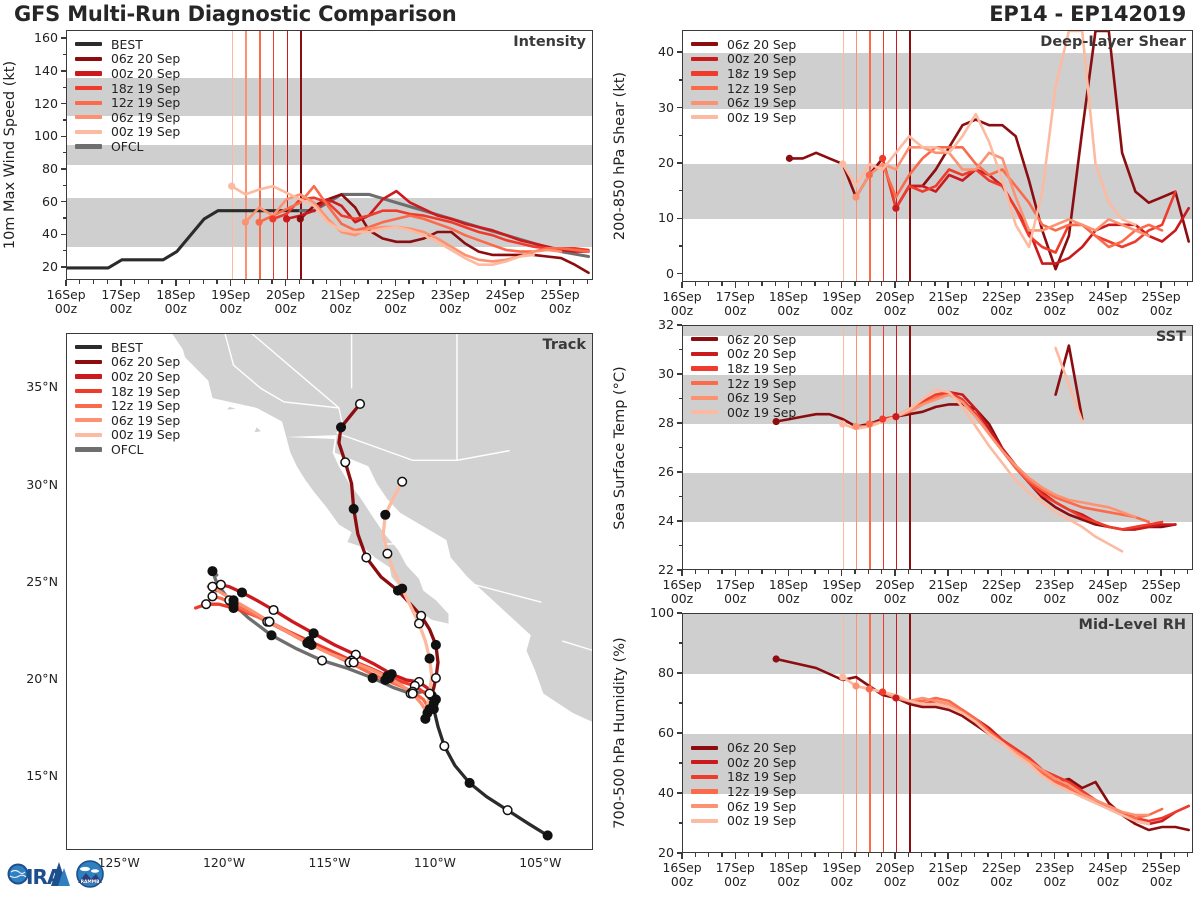  Describe the element at coordinates (64, 185) in the screenshot. I see `y-minor-tick` at that location.